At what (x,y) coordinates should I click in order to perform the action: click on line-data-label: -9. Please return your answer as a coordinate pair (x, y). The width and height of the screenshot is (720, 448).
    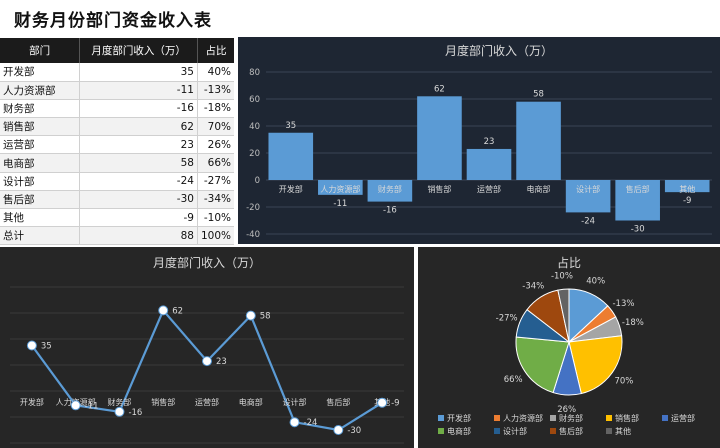
    Looking at the image, I should click on (395, 404).